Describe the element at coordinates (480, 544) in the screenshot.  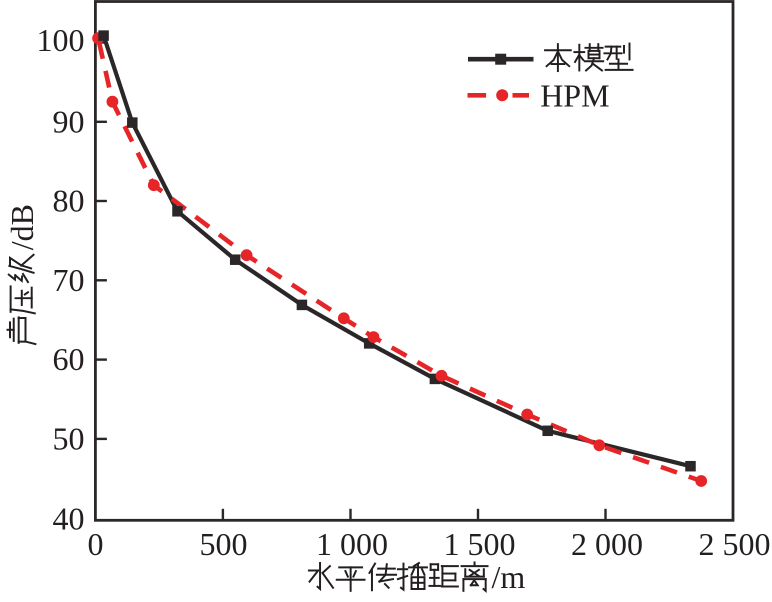
I see `svg-text: 1 500` at that location.